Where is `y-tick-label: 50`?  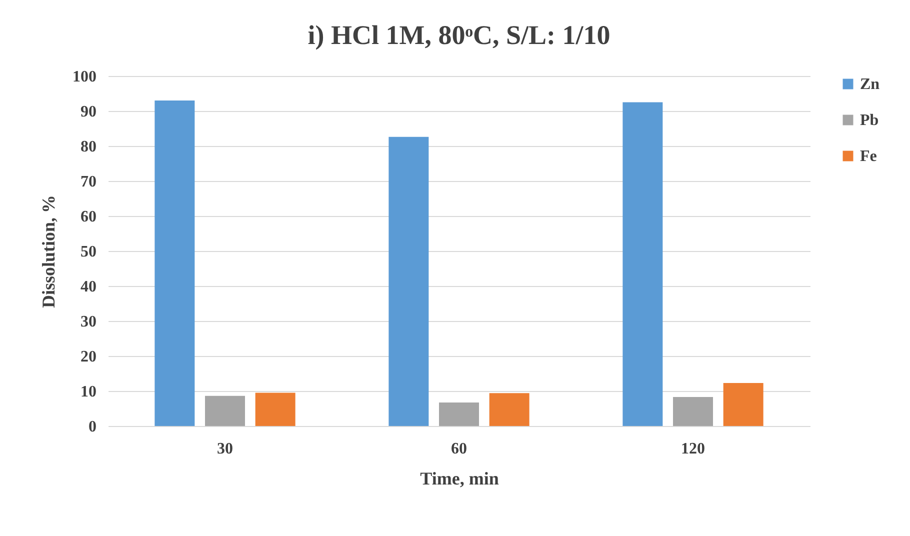 y-tick-label: 50 is located at coordinates (88, 252).